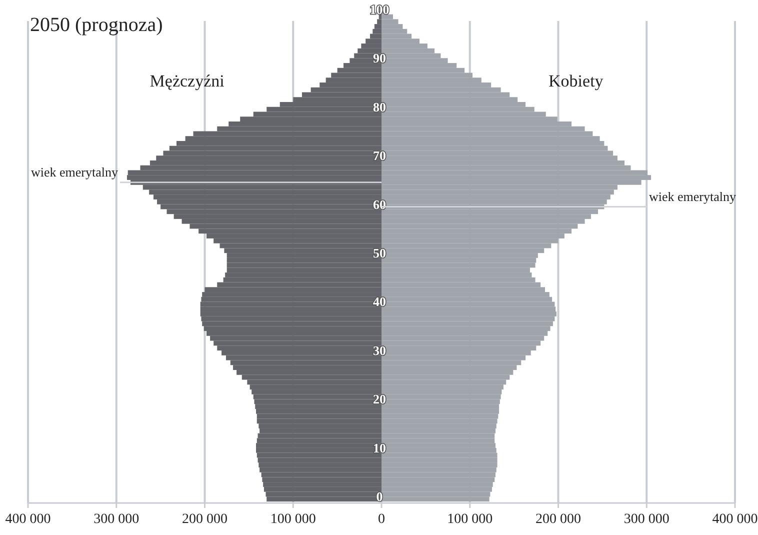  Describe the element at coordinates (379, 350) in the screenshot. I see `y-tick-label: 30` at that location.